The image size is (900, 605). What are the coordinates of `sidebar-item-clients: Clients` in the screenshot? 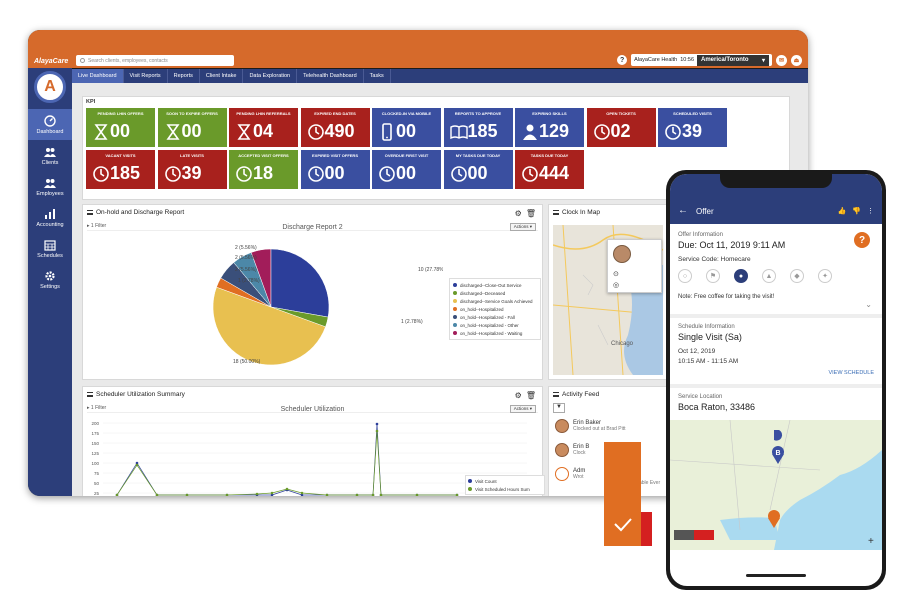 It's located at (50, 155).